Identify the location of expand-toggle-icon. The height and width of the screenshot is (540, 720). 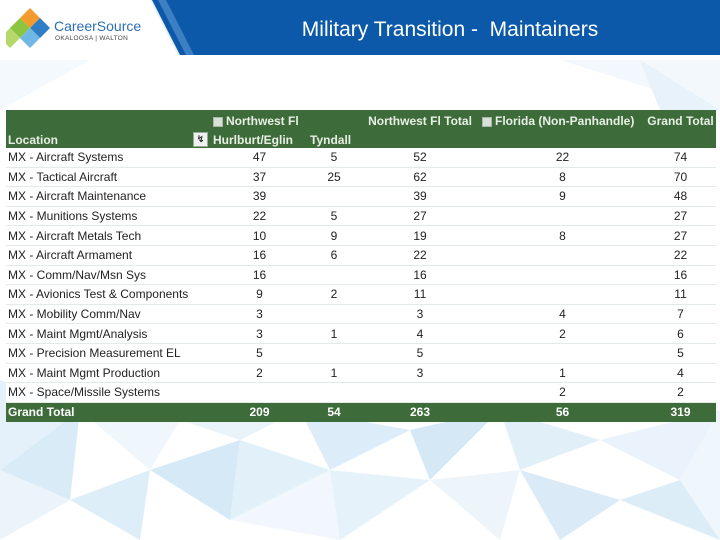
(487, 121).